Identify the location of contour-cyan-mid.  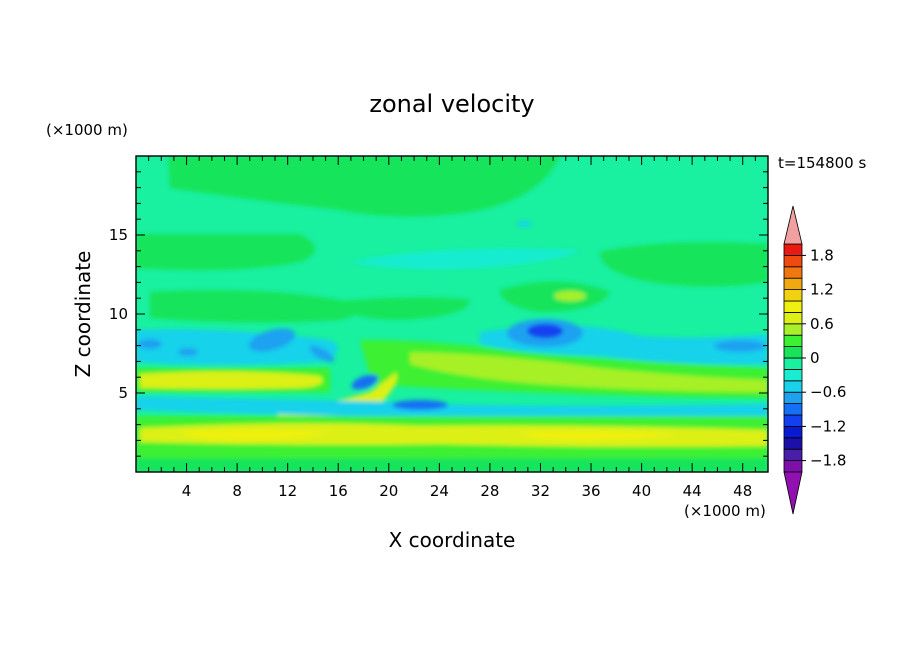
(452, 407).